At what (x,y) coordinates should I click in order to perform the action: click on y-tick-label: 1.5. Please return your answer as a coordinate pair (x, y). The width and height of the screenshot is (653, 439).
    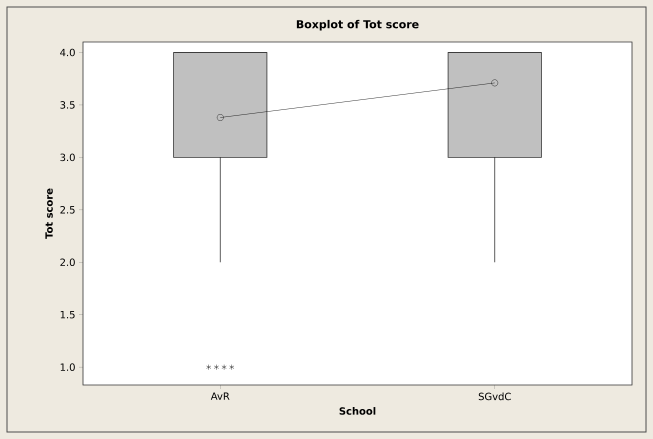
    Looking at the image, I should click on (67, 314).